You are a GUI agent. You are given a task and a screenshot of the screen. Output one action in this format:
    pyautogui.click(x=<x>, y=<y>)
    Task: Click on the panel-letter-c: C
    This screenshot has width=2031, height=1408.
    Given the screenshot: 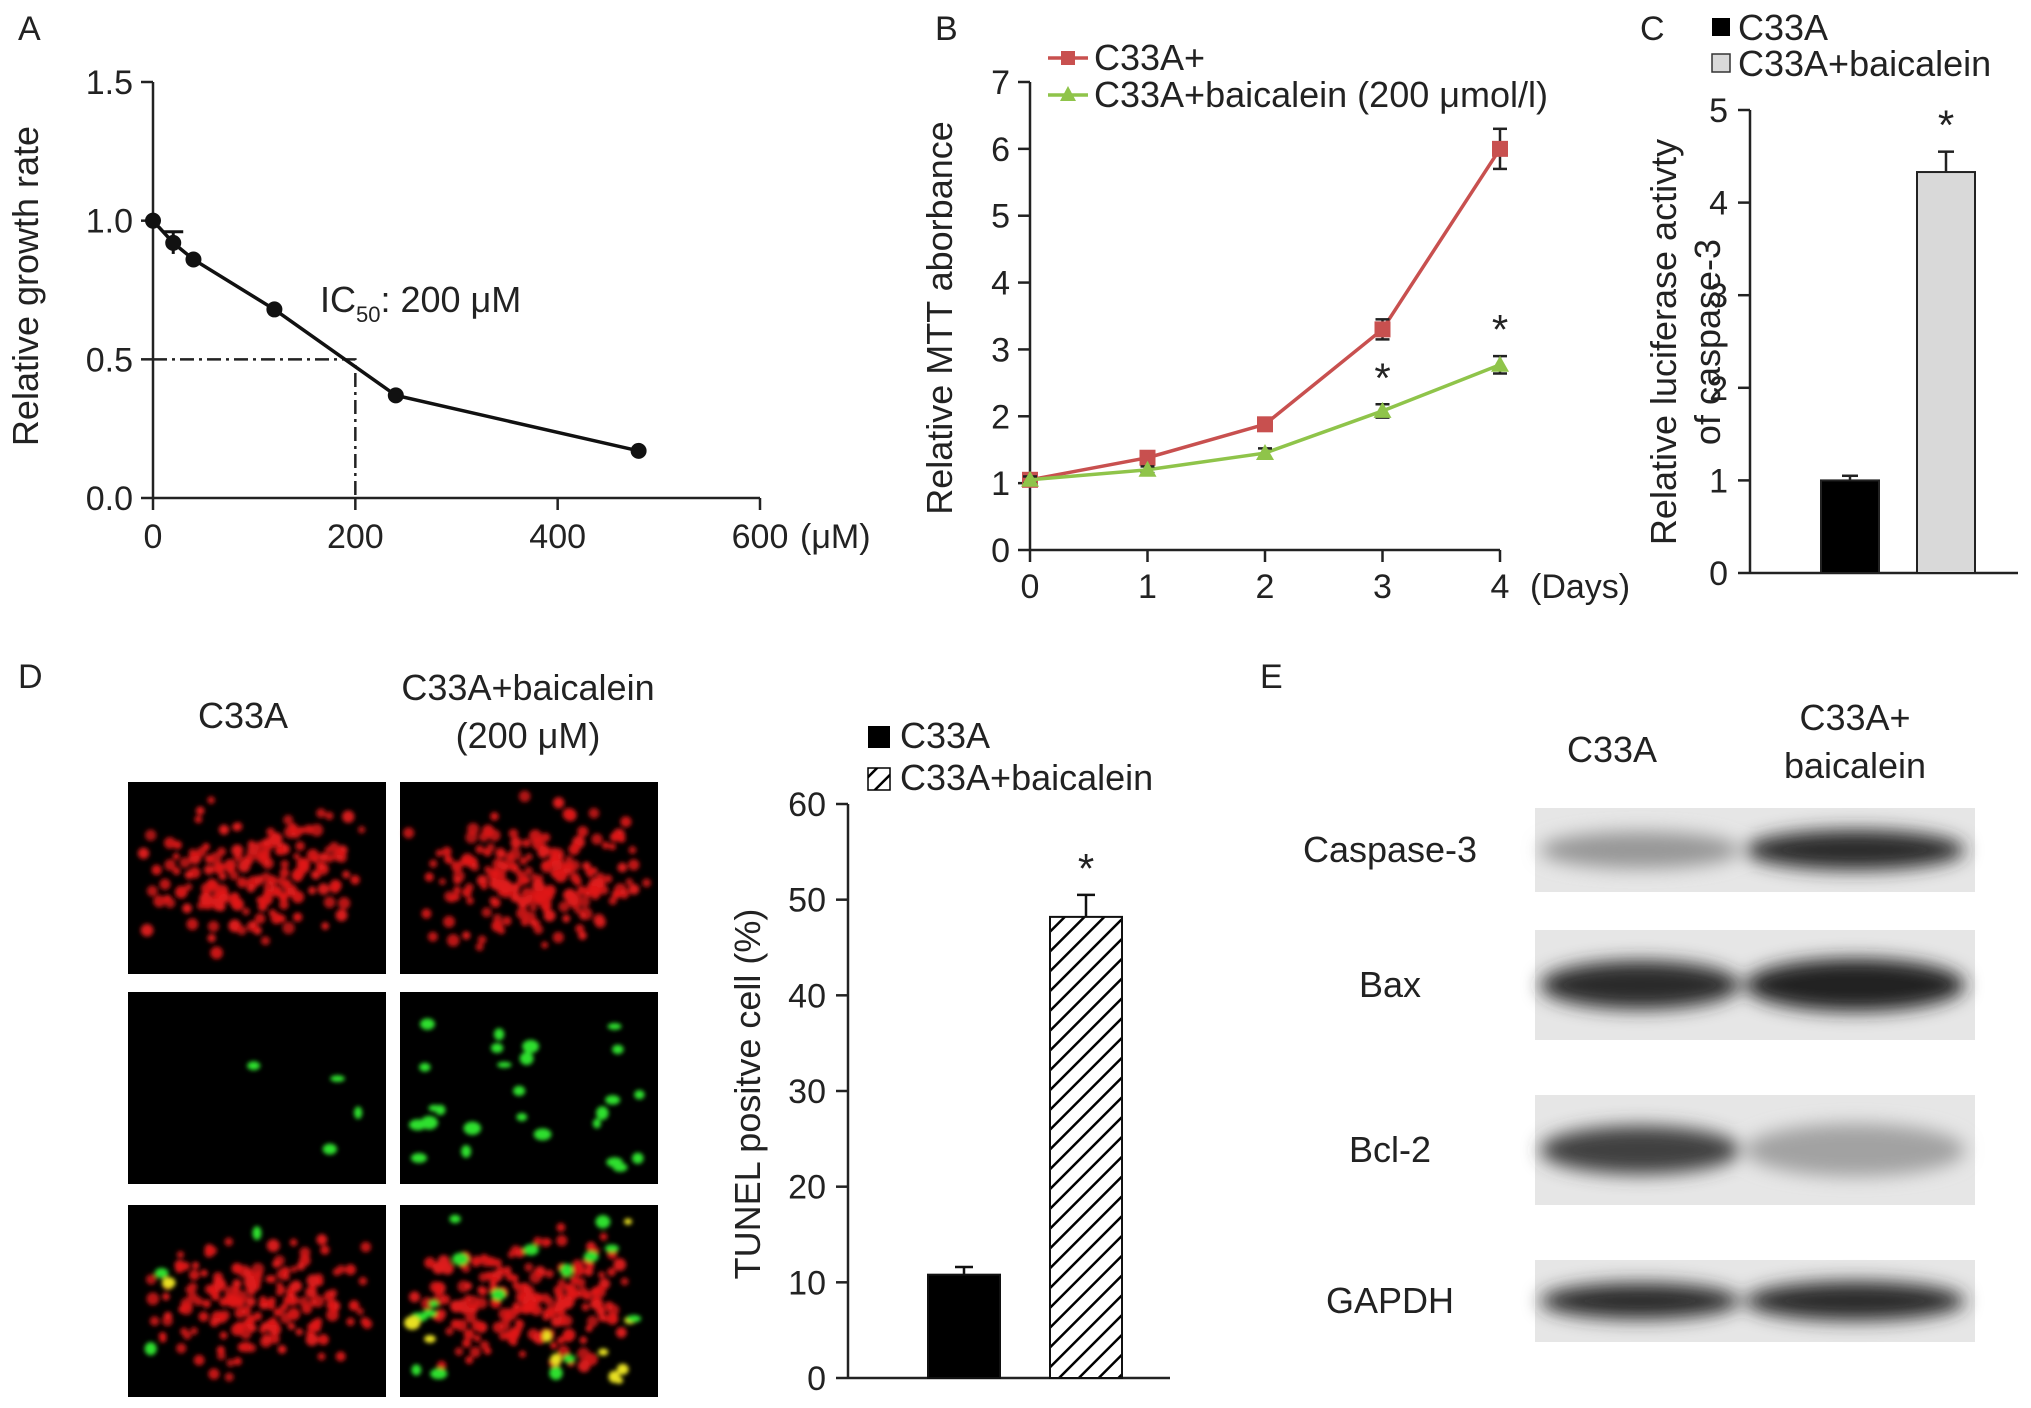 What is the action you would take?
    pyautogui.click(x=1652, y=29)
    